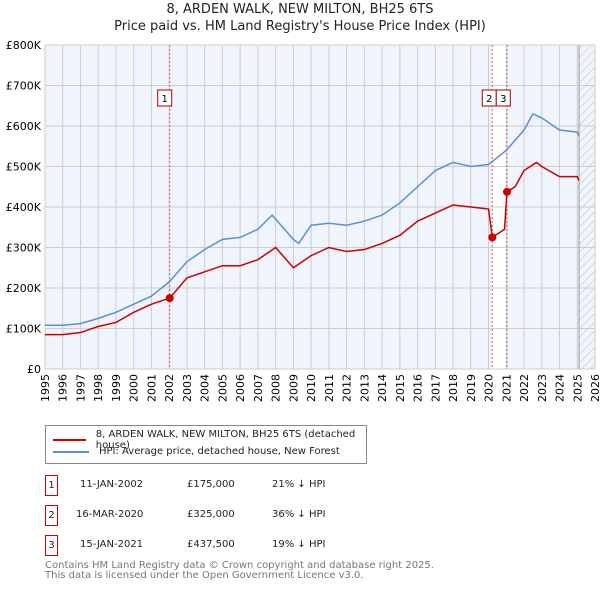  I want to click on y-tick-label: £300K, so click(24, 248).